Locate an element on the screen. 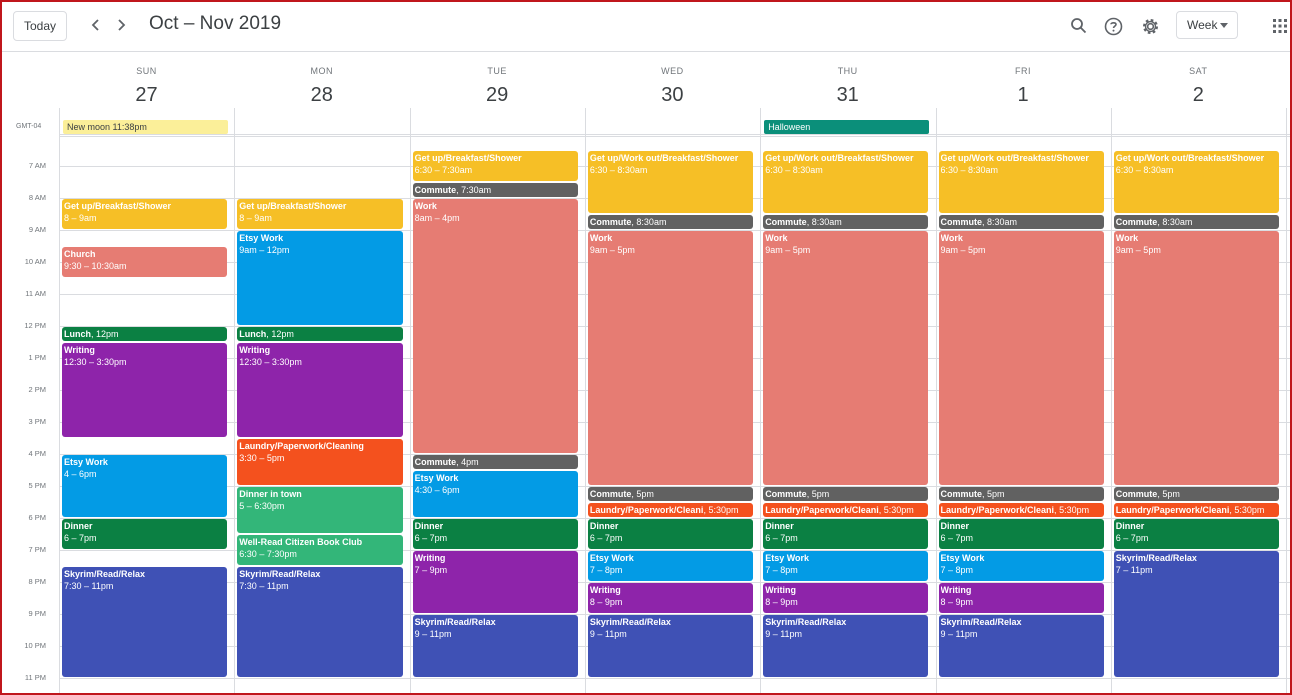  next-week-button is located at coordinates (121, 25).